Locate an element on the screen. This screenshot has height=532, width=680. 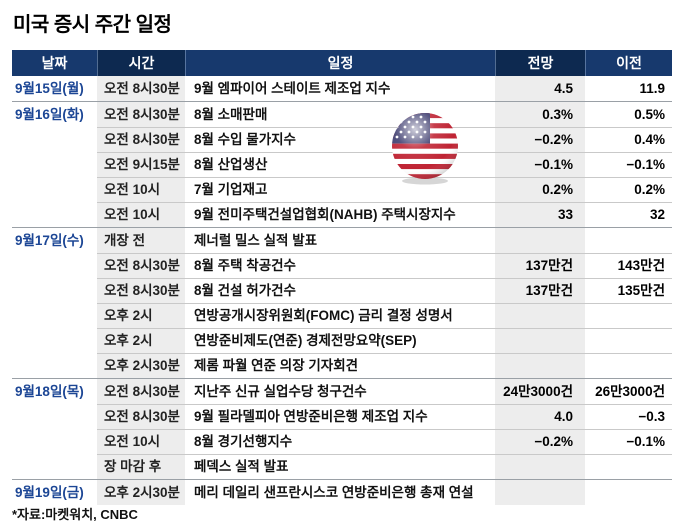
table-row: 오전 8시30분 9월 필라델피아 연방준비은행 제조업 지수 4.0 −0.3 is located at coordinates (384, 416).